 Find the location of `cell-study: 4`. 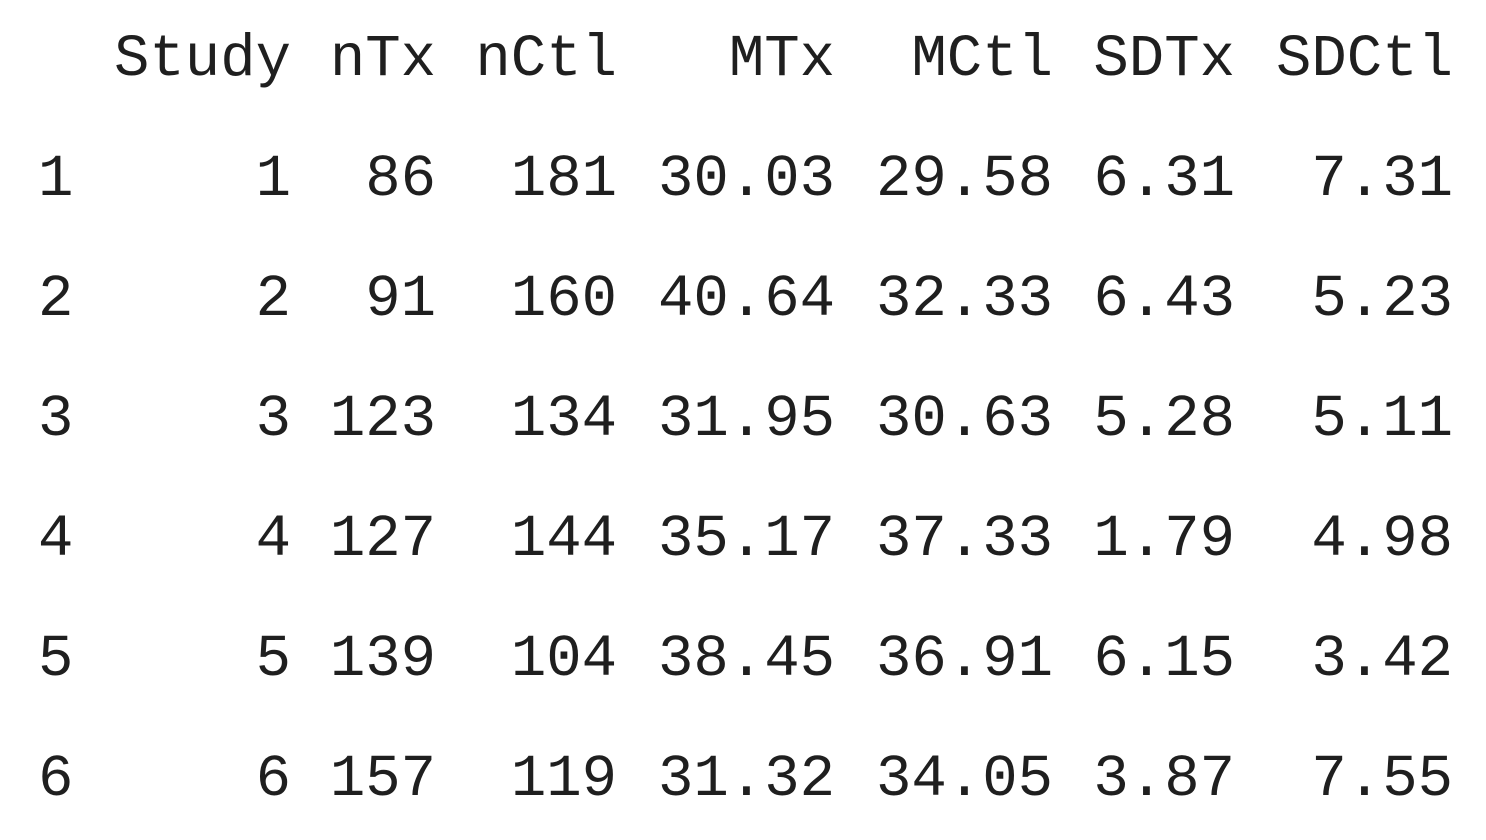

cell-study: 4 is located at coordinates (273, 539).